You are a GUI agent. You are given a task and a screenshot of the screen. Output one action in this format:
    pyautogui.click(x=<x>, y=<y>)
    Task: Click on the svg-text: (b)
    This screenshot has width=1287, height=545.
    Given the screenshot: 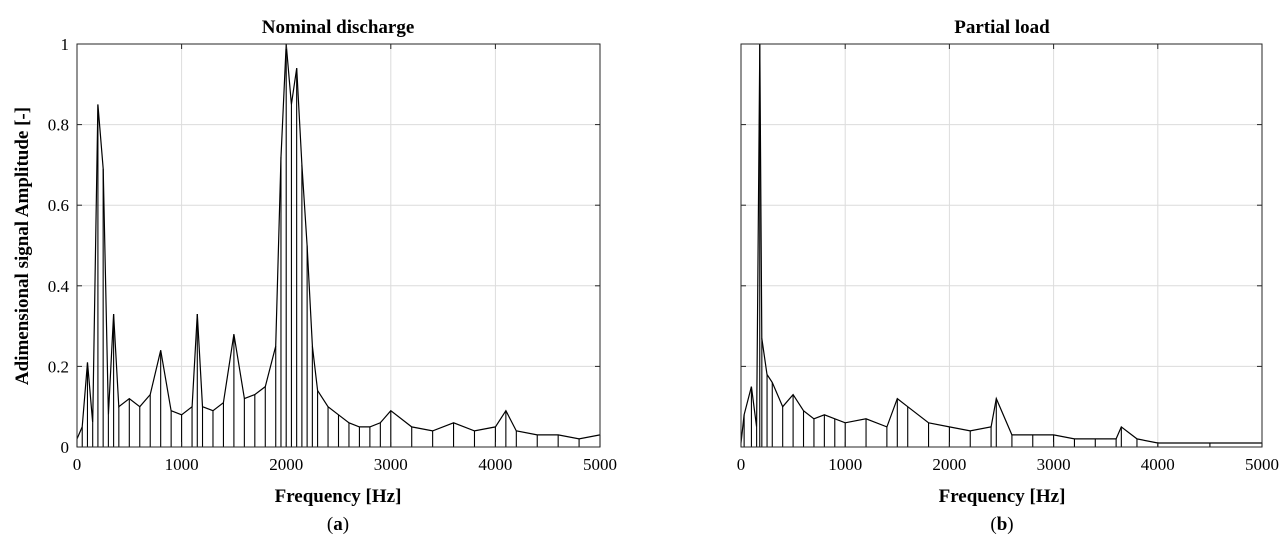 What is the action you would take?
    pyautogui.click(x=1001, y=524)
    